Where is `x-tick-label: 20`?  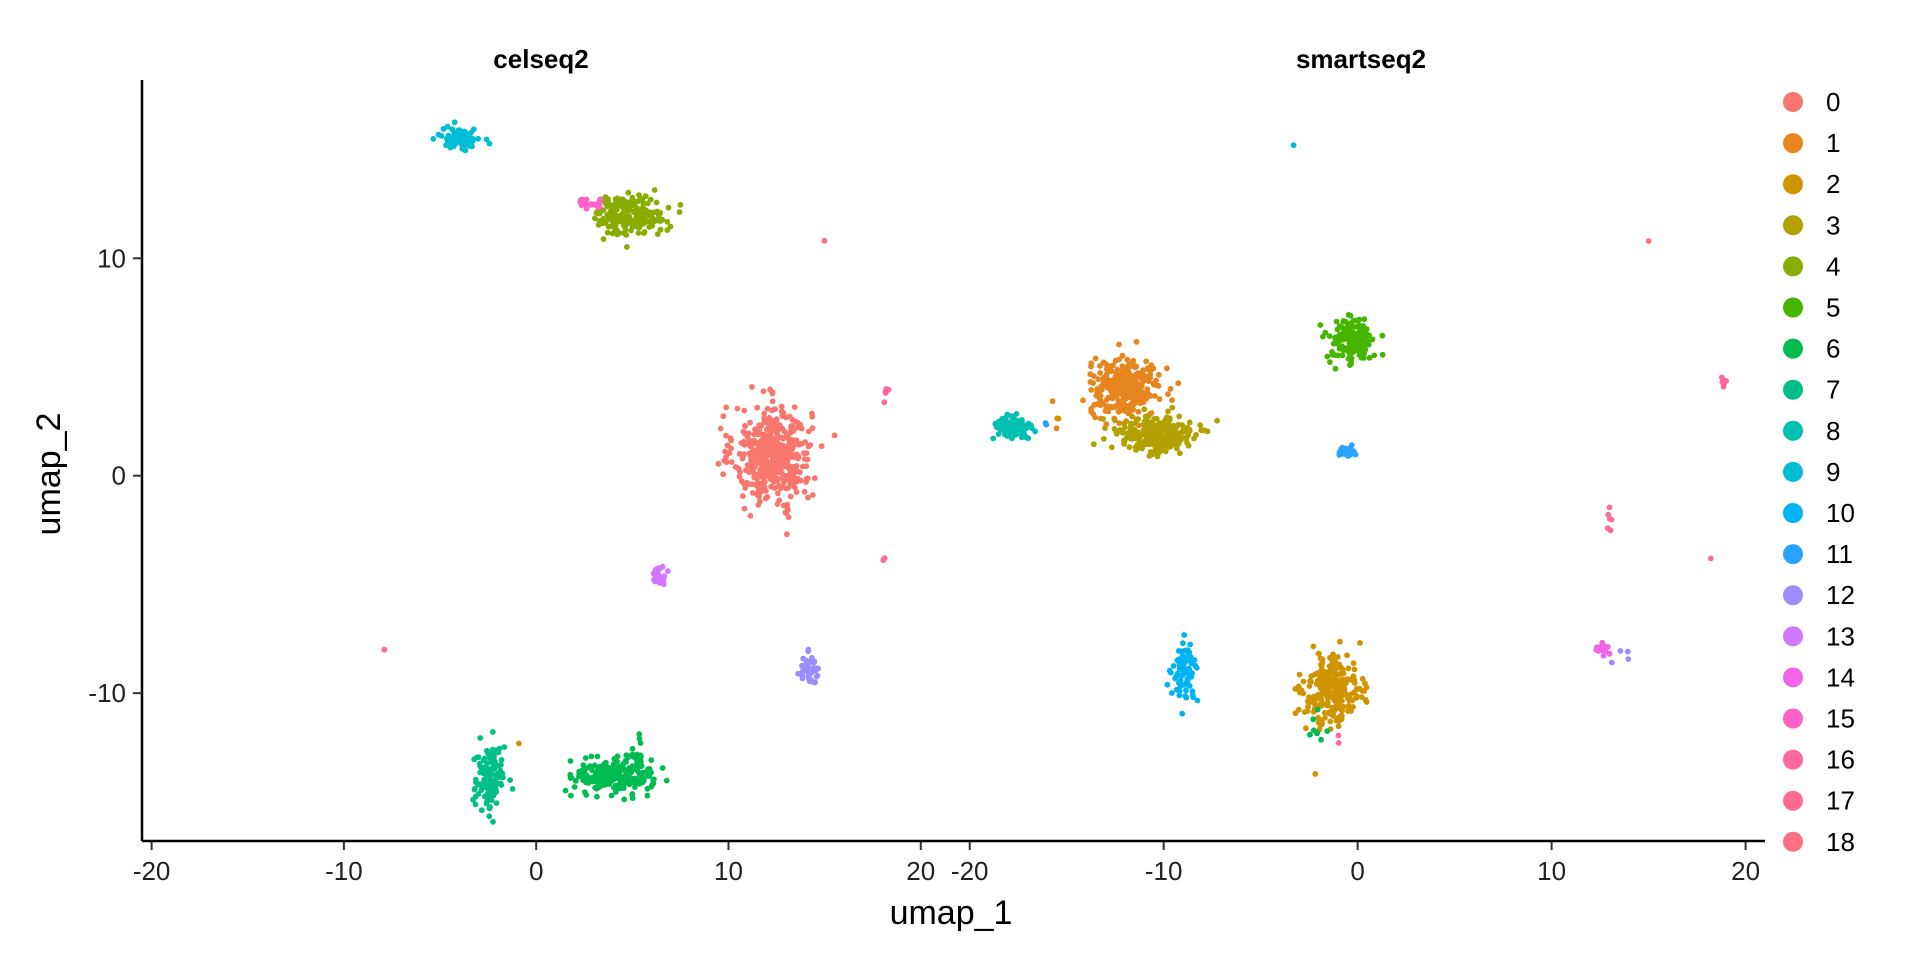 x-tick-label: 20 is located at coordinates (920, 871).